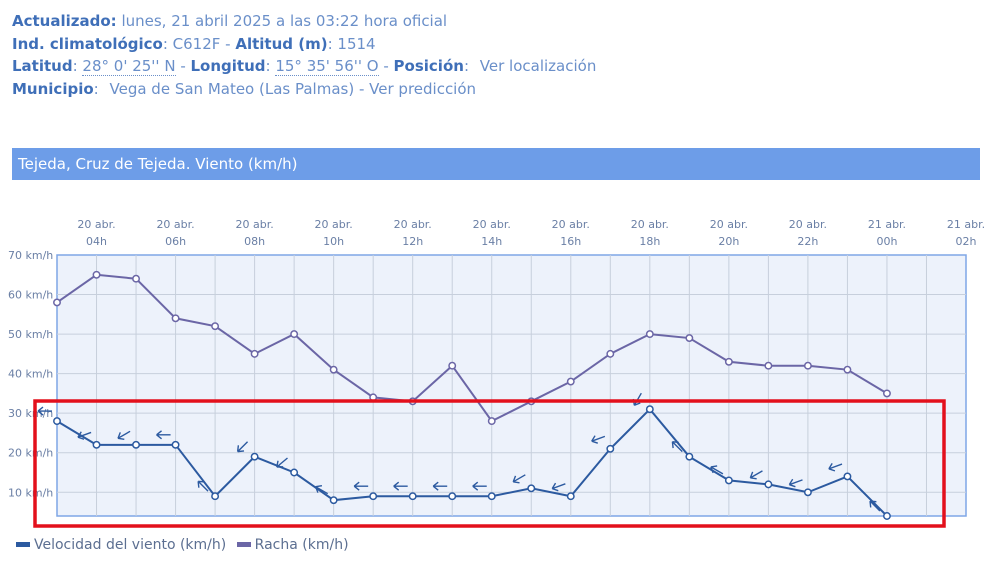  What do you see at coordinates (30, 492) in the screenshot?
I see `y-tick-label: 10 km/h` at bounding box center [30, 492].